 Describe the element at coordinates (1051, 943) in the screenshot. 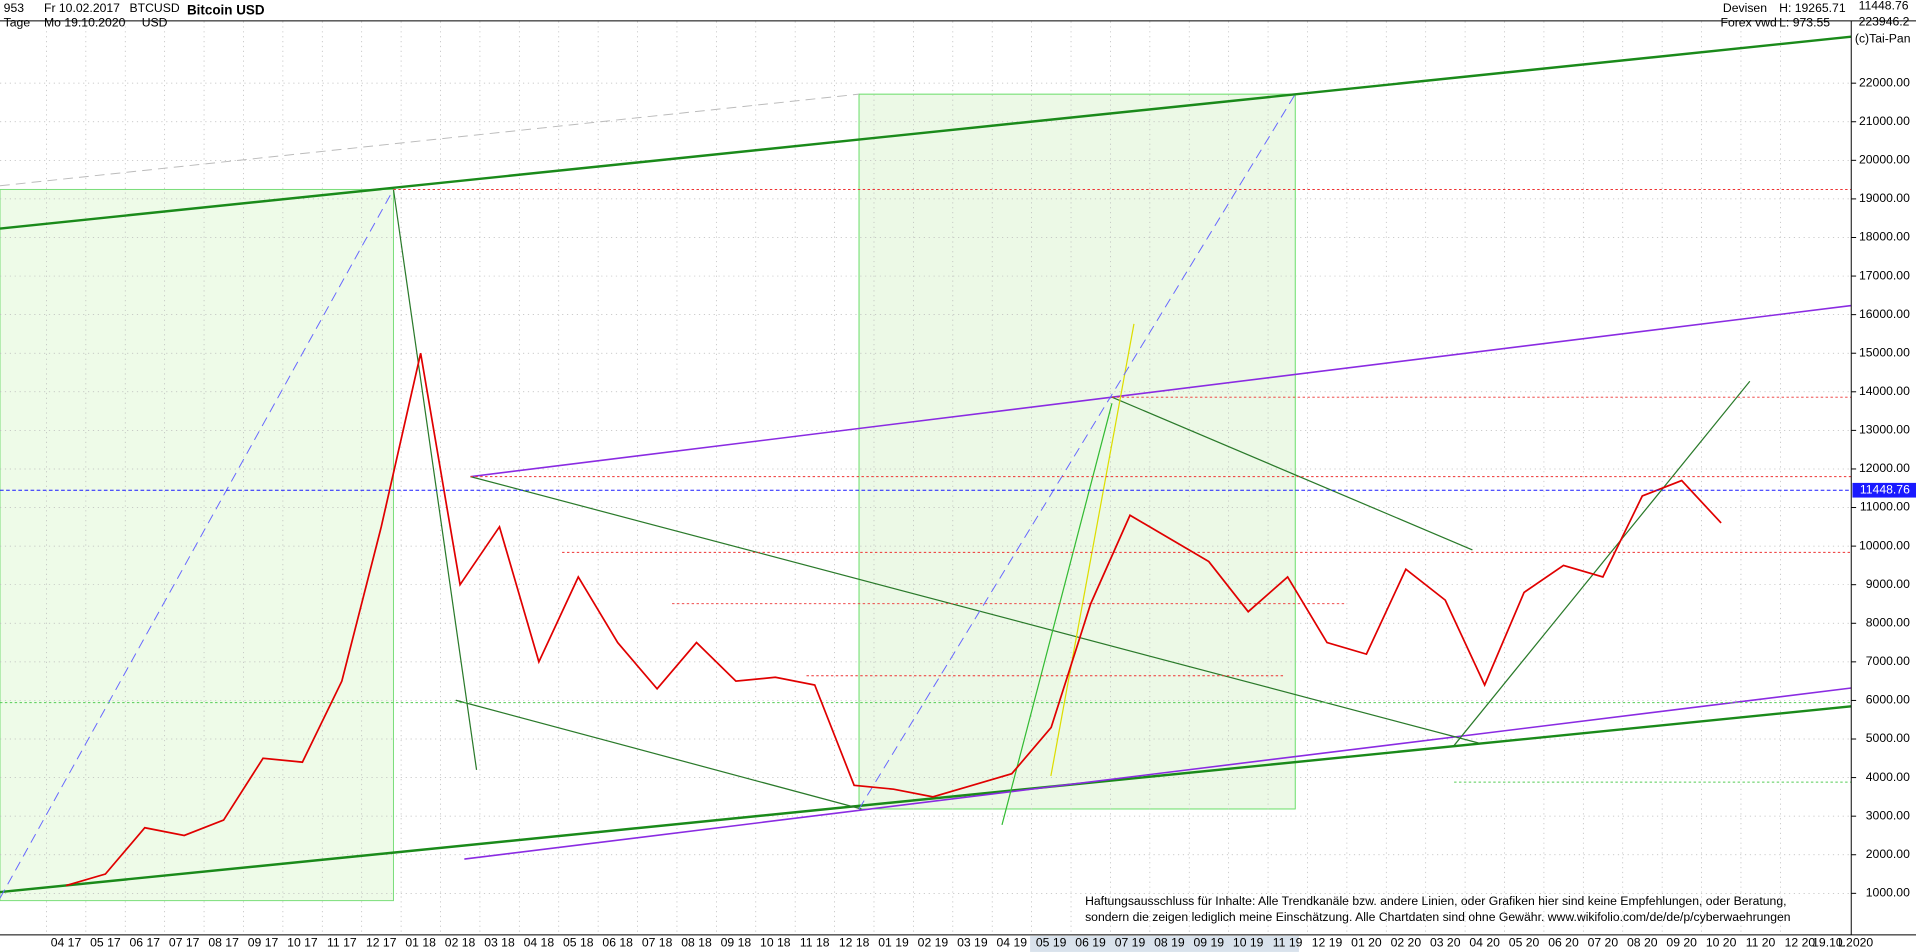

I see `x-tick-label: 05 19` at that location.